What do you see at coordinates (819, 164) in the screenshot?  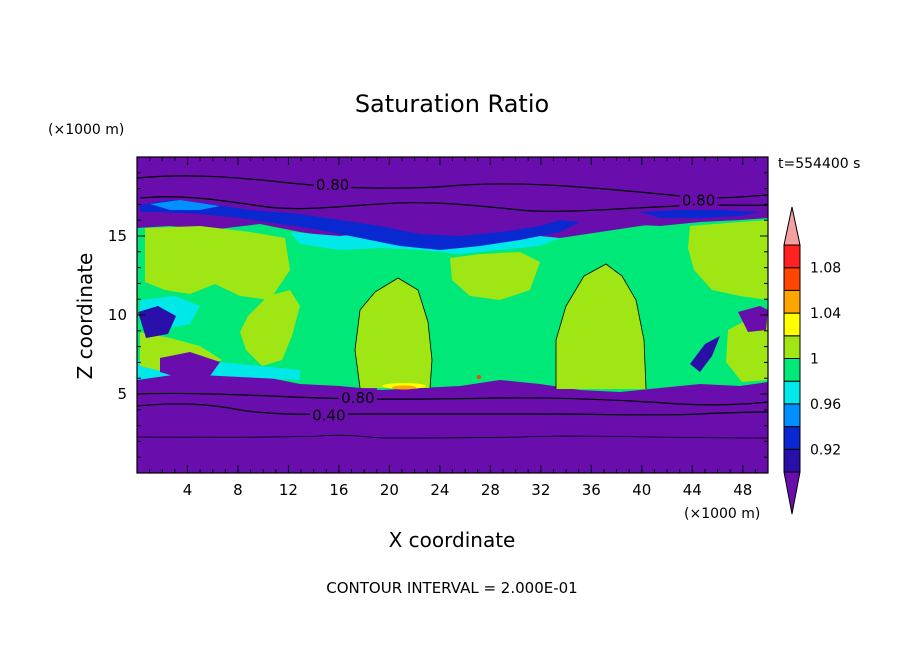 I see `time-label: t=554400 s` at bounding box center [819, 164].